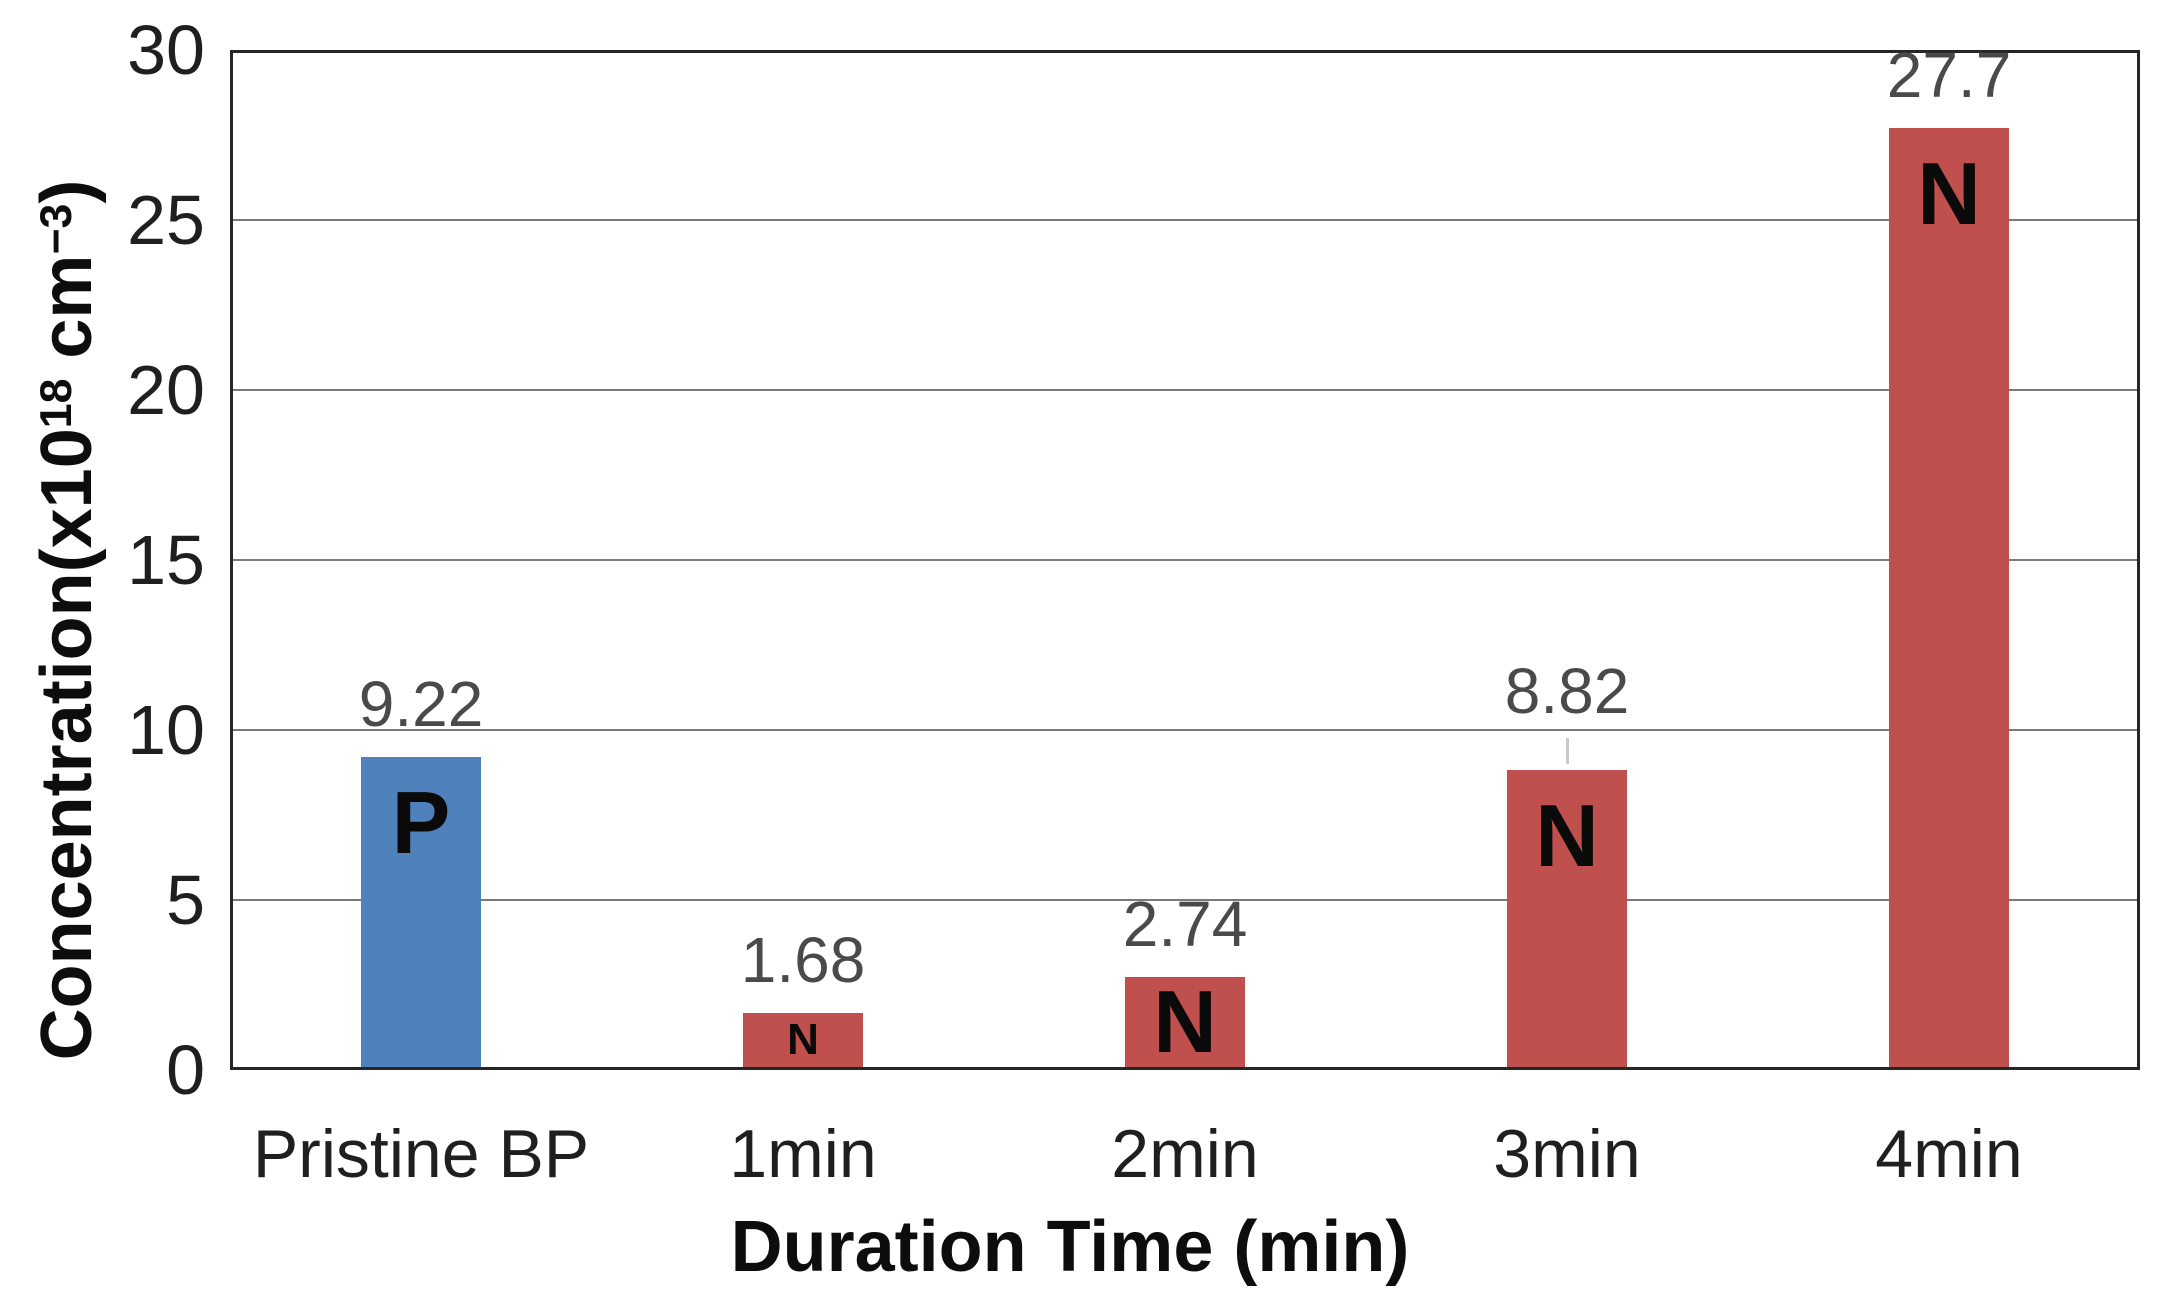 The width and height of the screenshot is (2161, 1297). I want to click on x-tick-label-4min: 4min, so click(1949, 1154).